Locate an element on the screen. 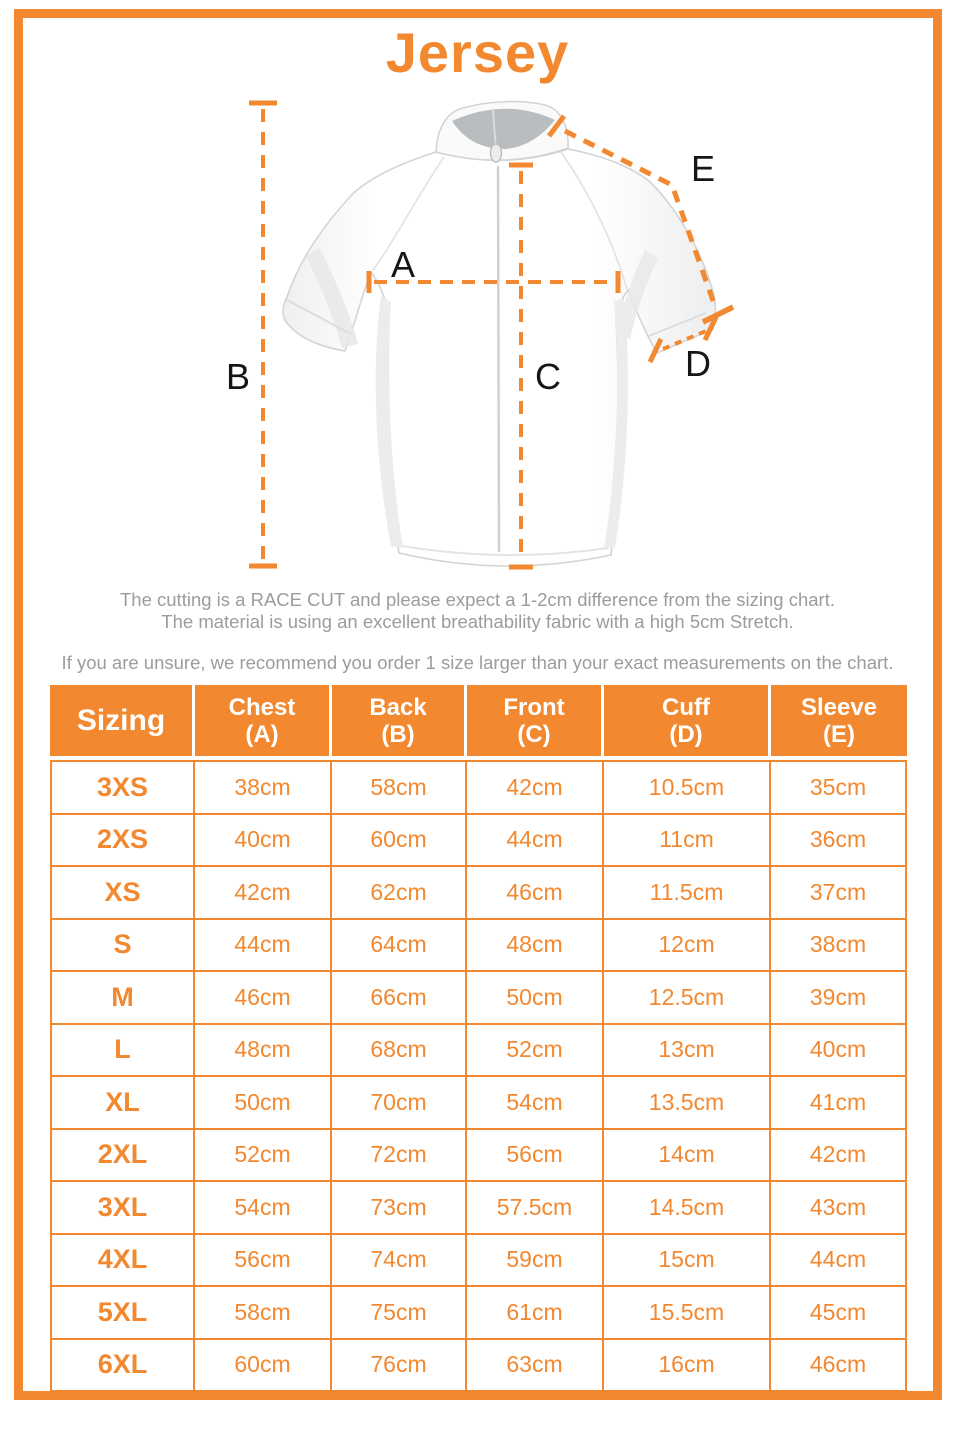 Image resolution: width=955 pixels, height=1433 pixels. cell-front: 46cm is located at coordinates (535, 893).